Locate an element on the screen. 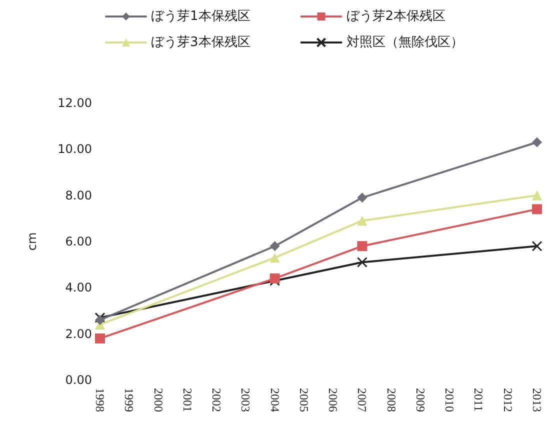 This screenshot has width=549, height=428. y-tick-label: 10.00 is located at coordinates (75, 149).